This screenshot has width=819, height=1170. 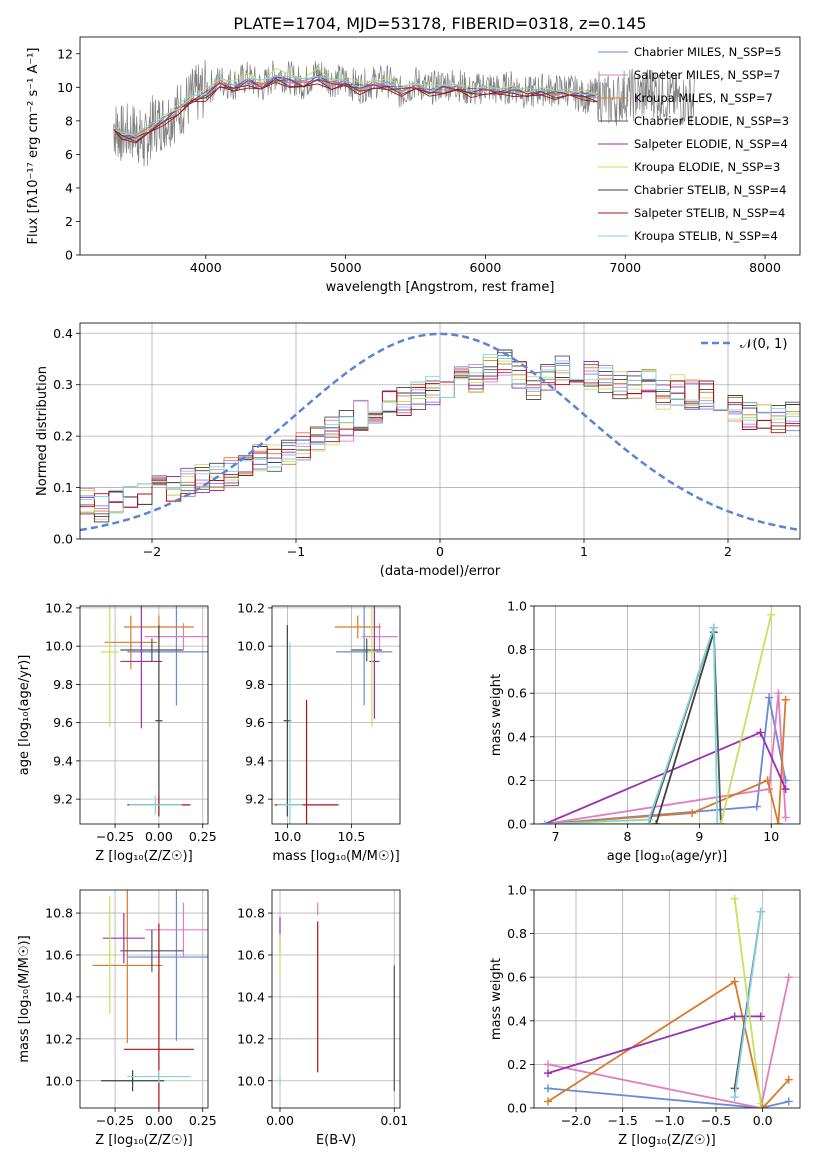 I want to click on x-axis-label: (data-model)/error, so click(x=440, y=571).